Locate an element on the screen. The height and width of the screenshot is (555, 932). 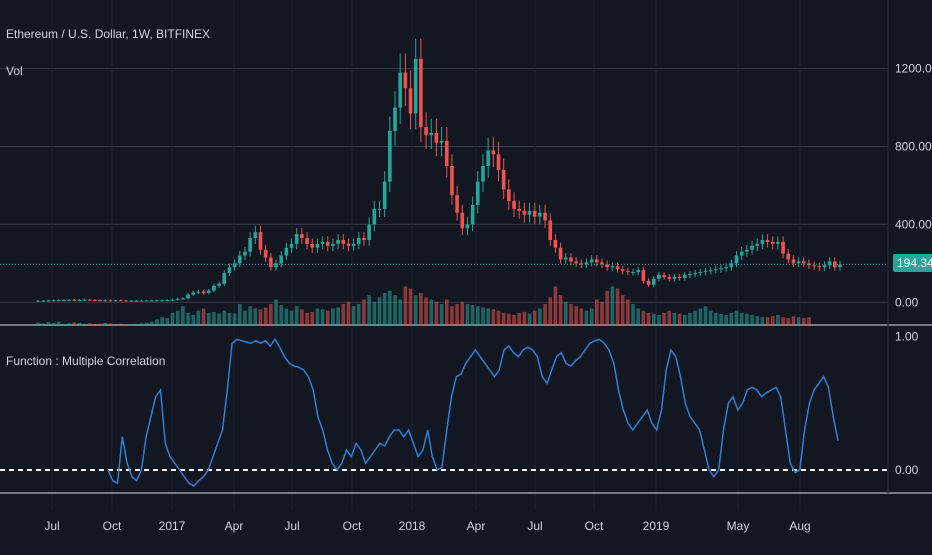
last-price-badge: 194.34 is located at coordinates (912, 263).